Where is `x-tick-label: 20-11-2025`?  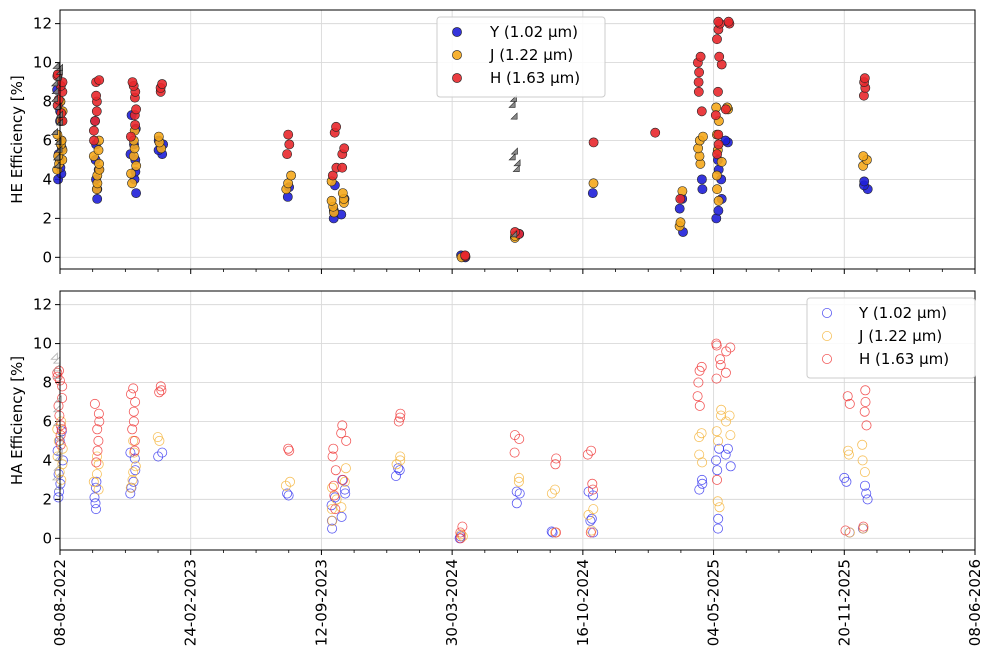 x-tick-label: 20-11-2025 is located at coordinates (844, 602).